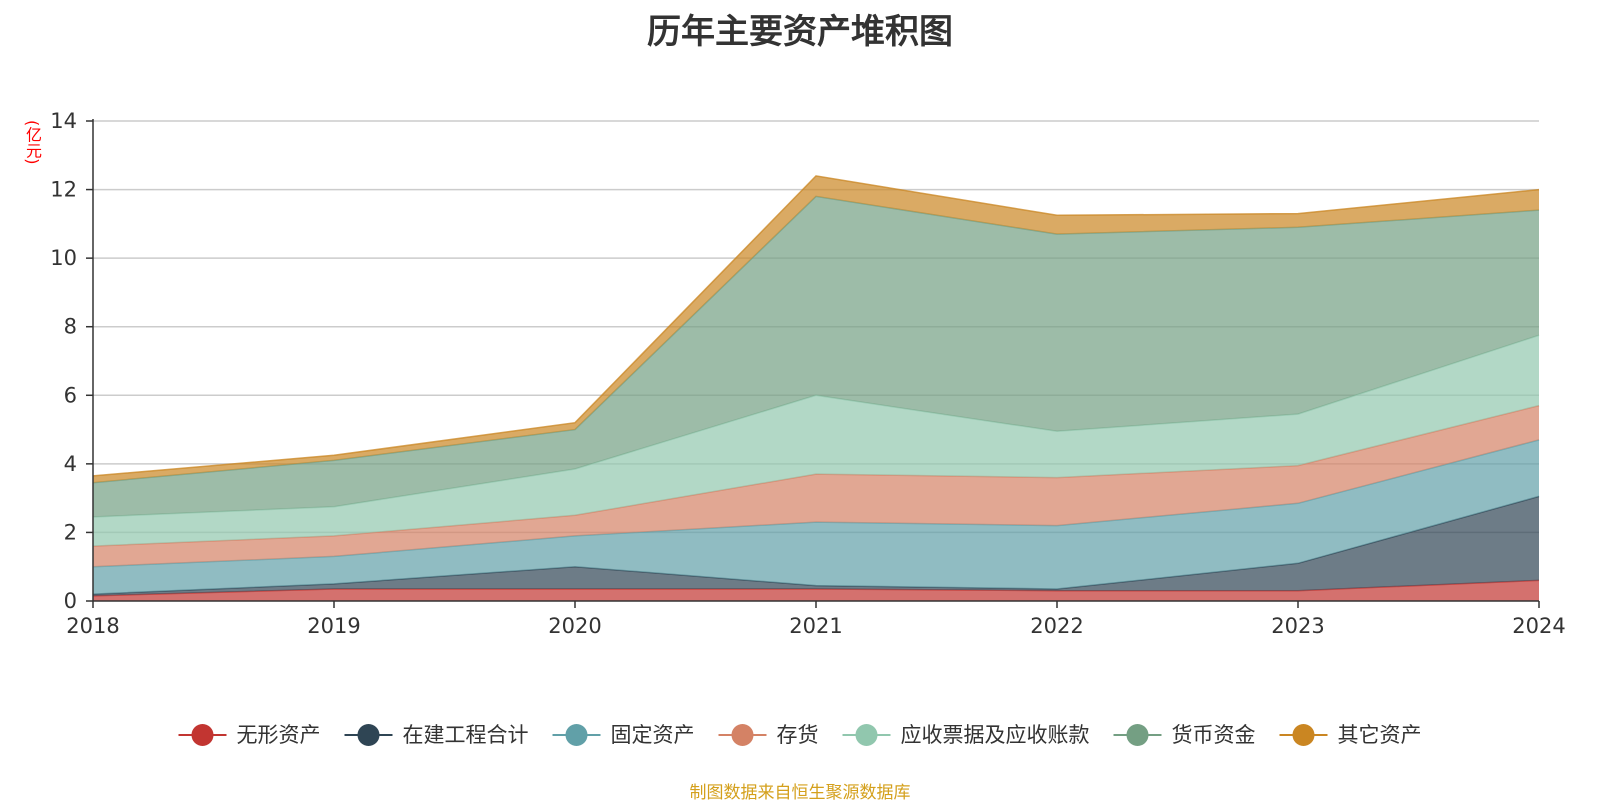  I want to click on area-无形资产, so click(816, 590).